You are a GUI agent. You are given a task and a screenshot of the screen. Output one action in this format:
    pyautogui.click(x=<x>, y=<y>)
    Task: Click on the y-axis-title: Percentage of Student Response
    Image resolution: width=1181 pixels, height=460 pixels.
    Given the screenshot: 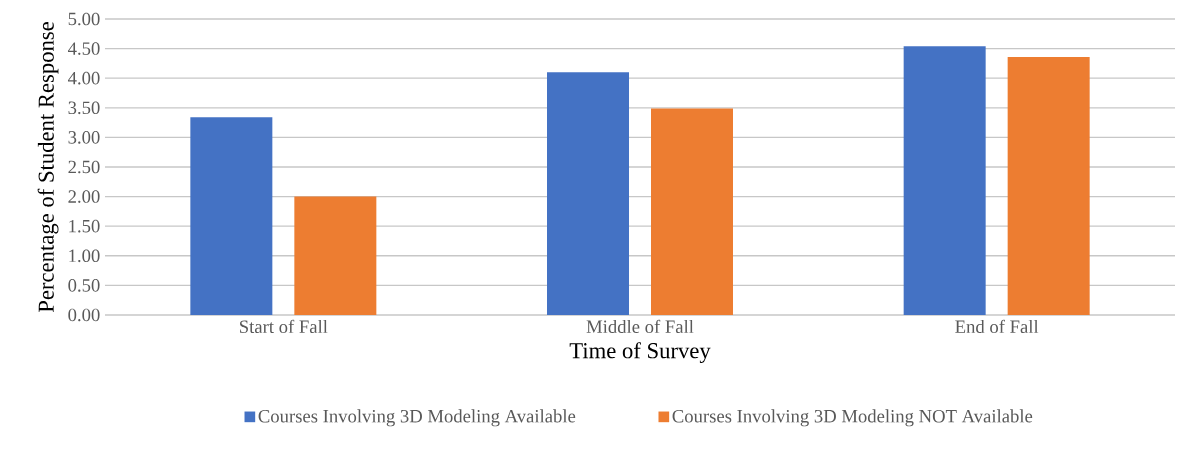 What is the action you would take?
    pyautogui.click(x=48, y=167)
    